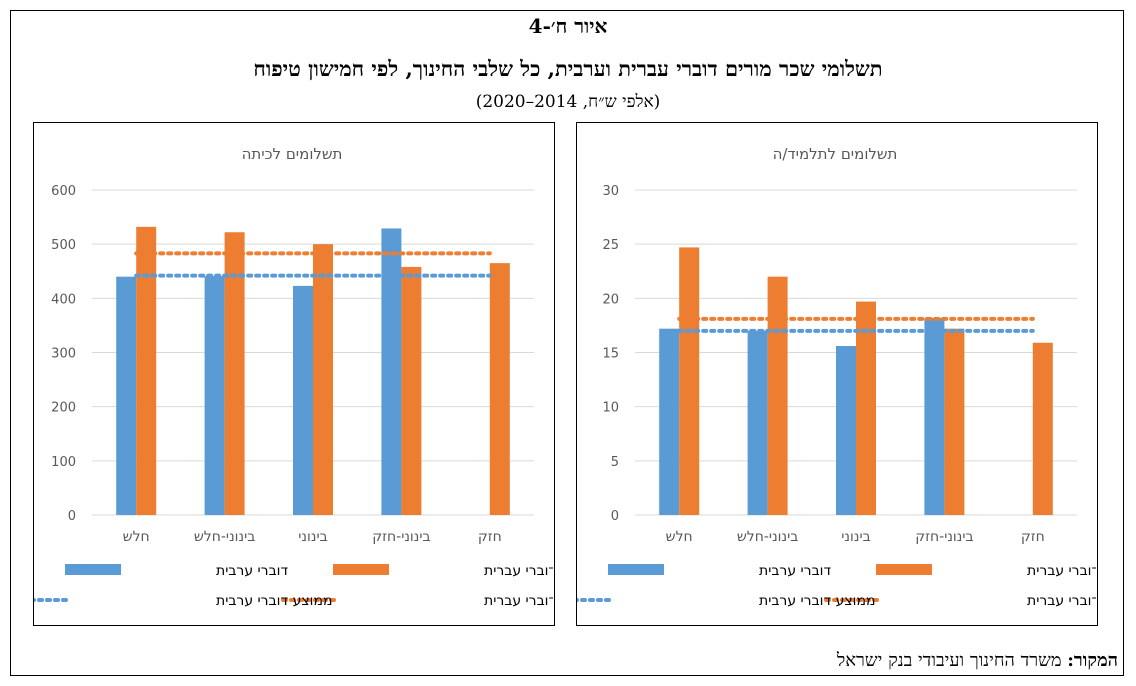 Image resolution: width=1136 pixels, height=686 pixels. I want to click on y-tick-label: 500, so click(63, 245).